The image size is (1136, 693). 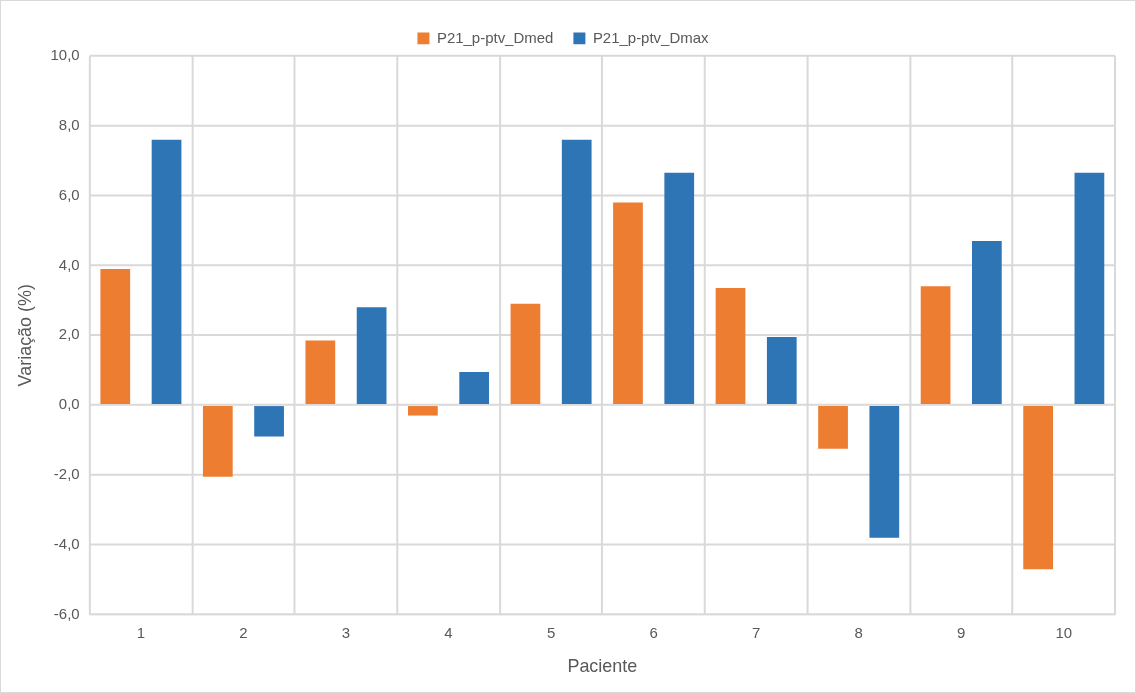 I want to click on y-tick-label: 4,0, so click(x=69, y=264).